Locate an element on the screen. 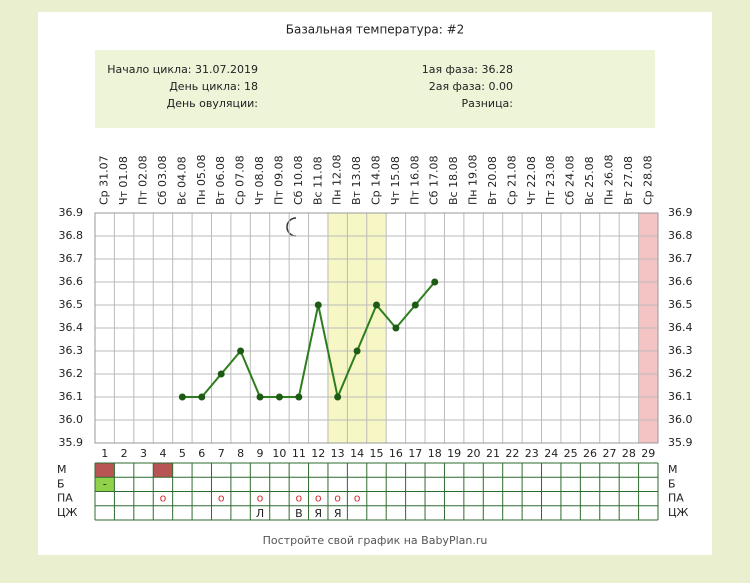 This screenshot has height=583, width=750. day-number: 20 is located at coordinates (474, 453).